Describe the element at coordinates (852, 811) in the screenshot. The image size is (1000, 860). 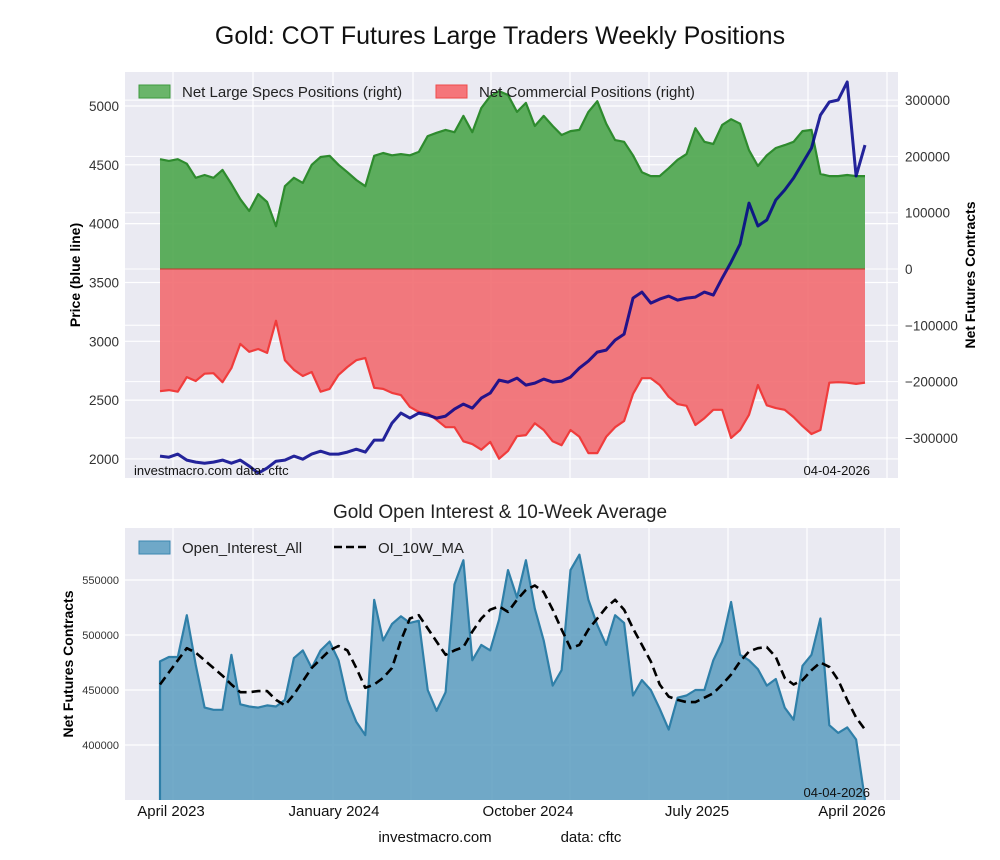
I see `x-tick-label: April 2026` at that location.